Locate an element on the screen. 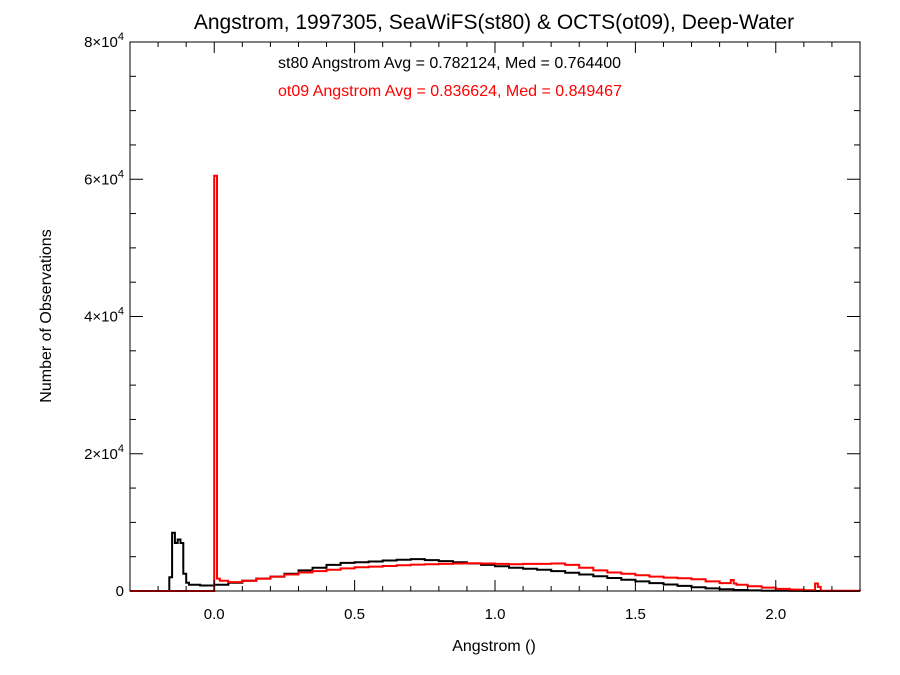 This screenshot has height=675, width=900. y-axis-label: Number of Observations is located at coordinates (46, 315).